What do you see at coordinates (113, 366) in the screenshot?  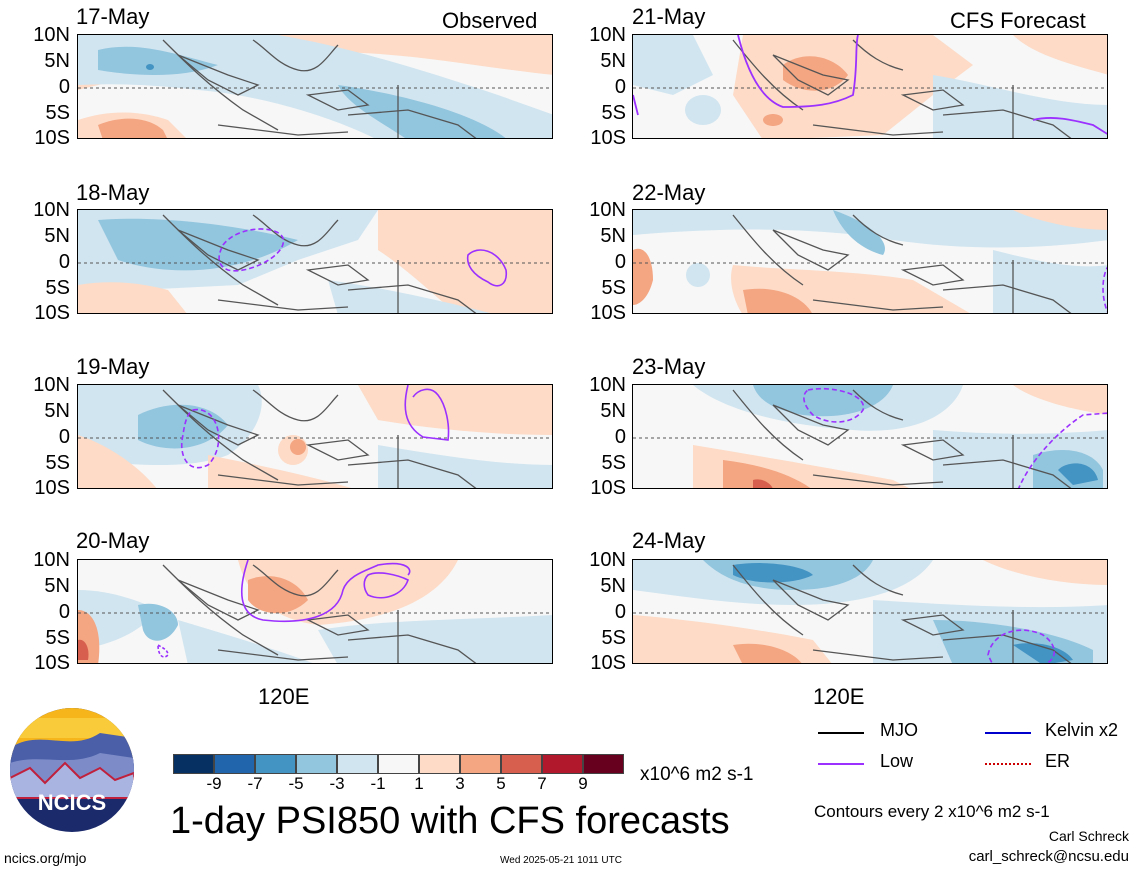 I see `panel-date-19-may: 19-May` at bounding box center [113, 366].